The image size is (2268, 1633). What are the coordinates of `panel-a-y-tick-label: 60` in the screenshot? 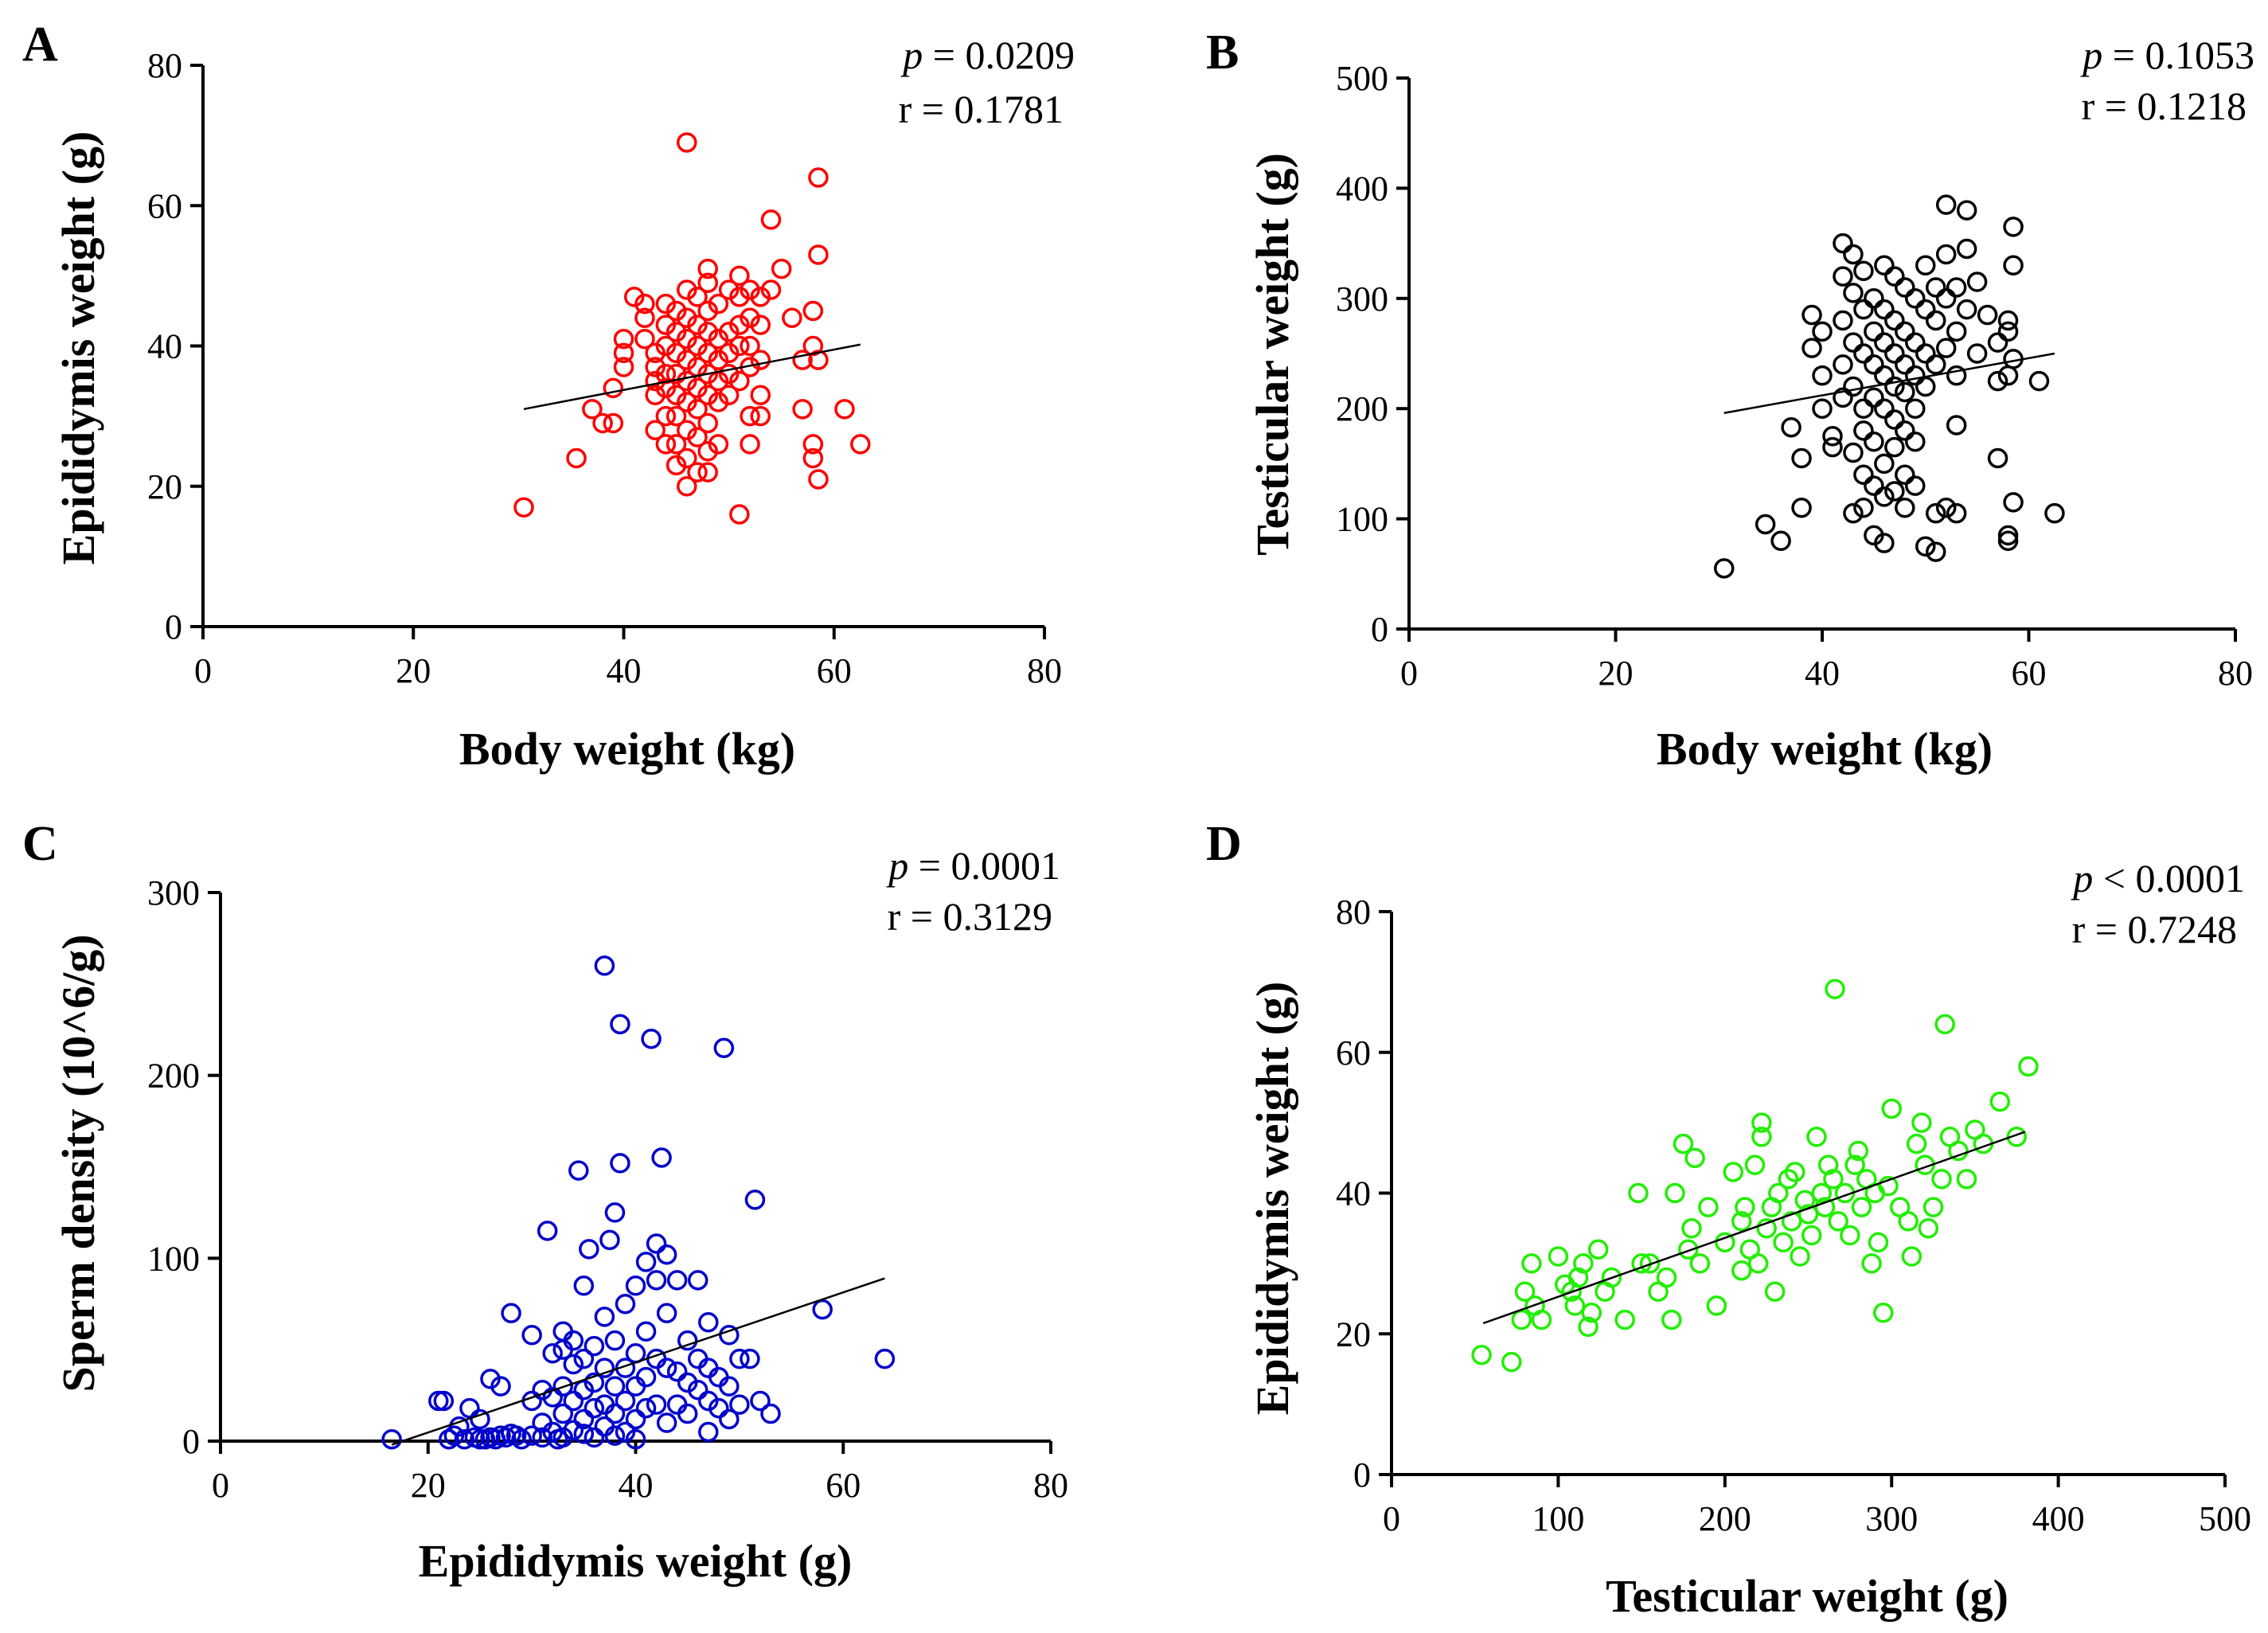 It's located at (165, 205).